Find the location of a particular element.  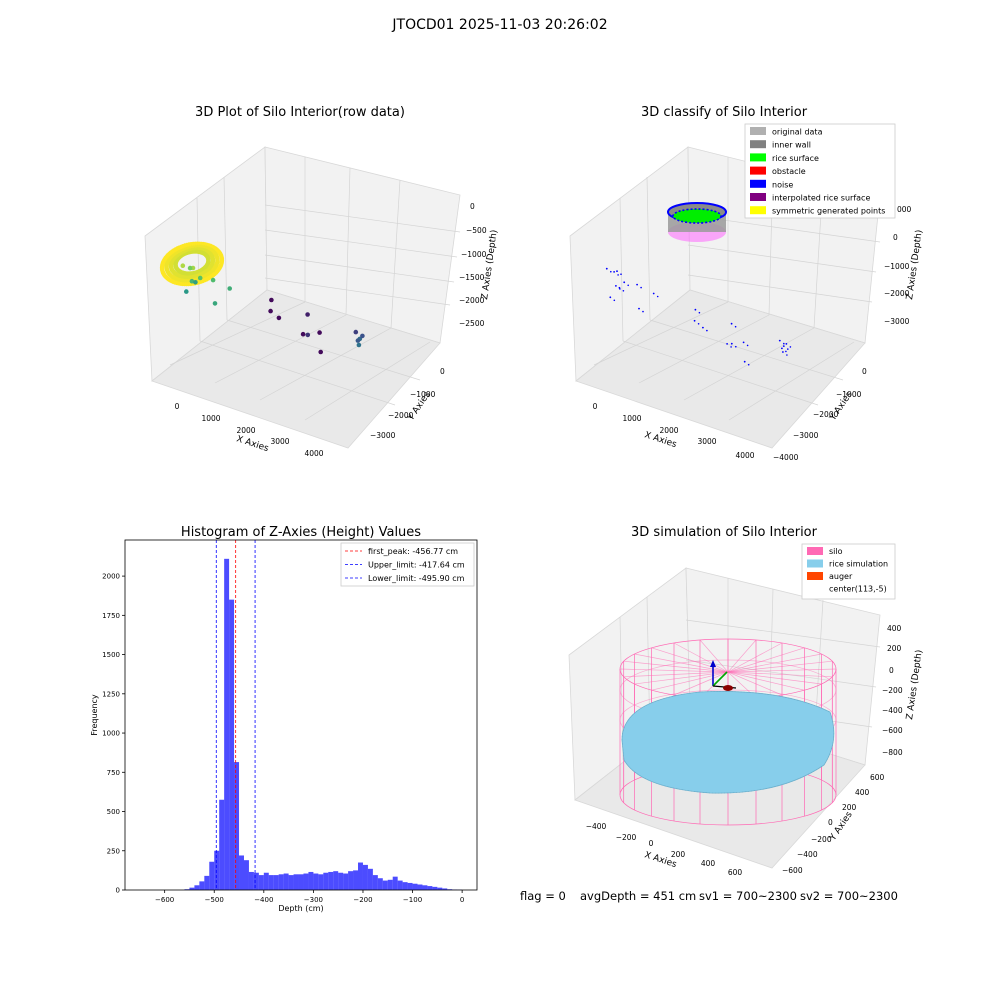

simulation-y-tick: −200 is located at coordinates (821, 839).